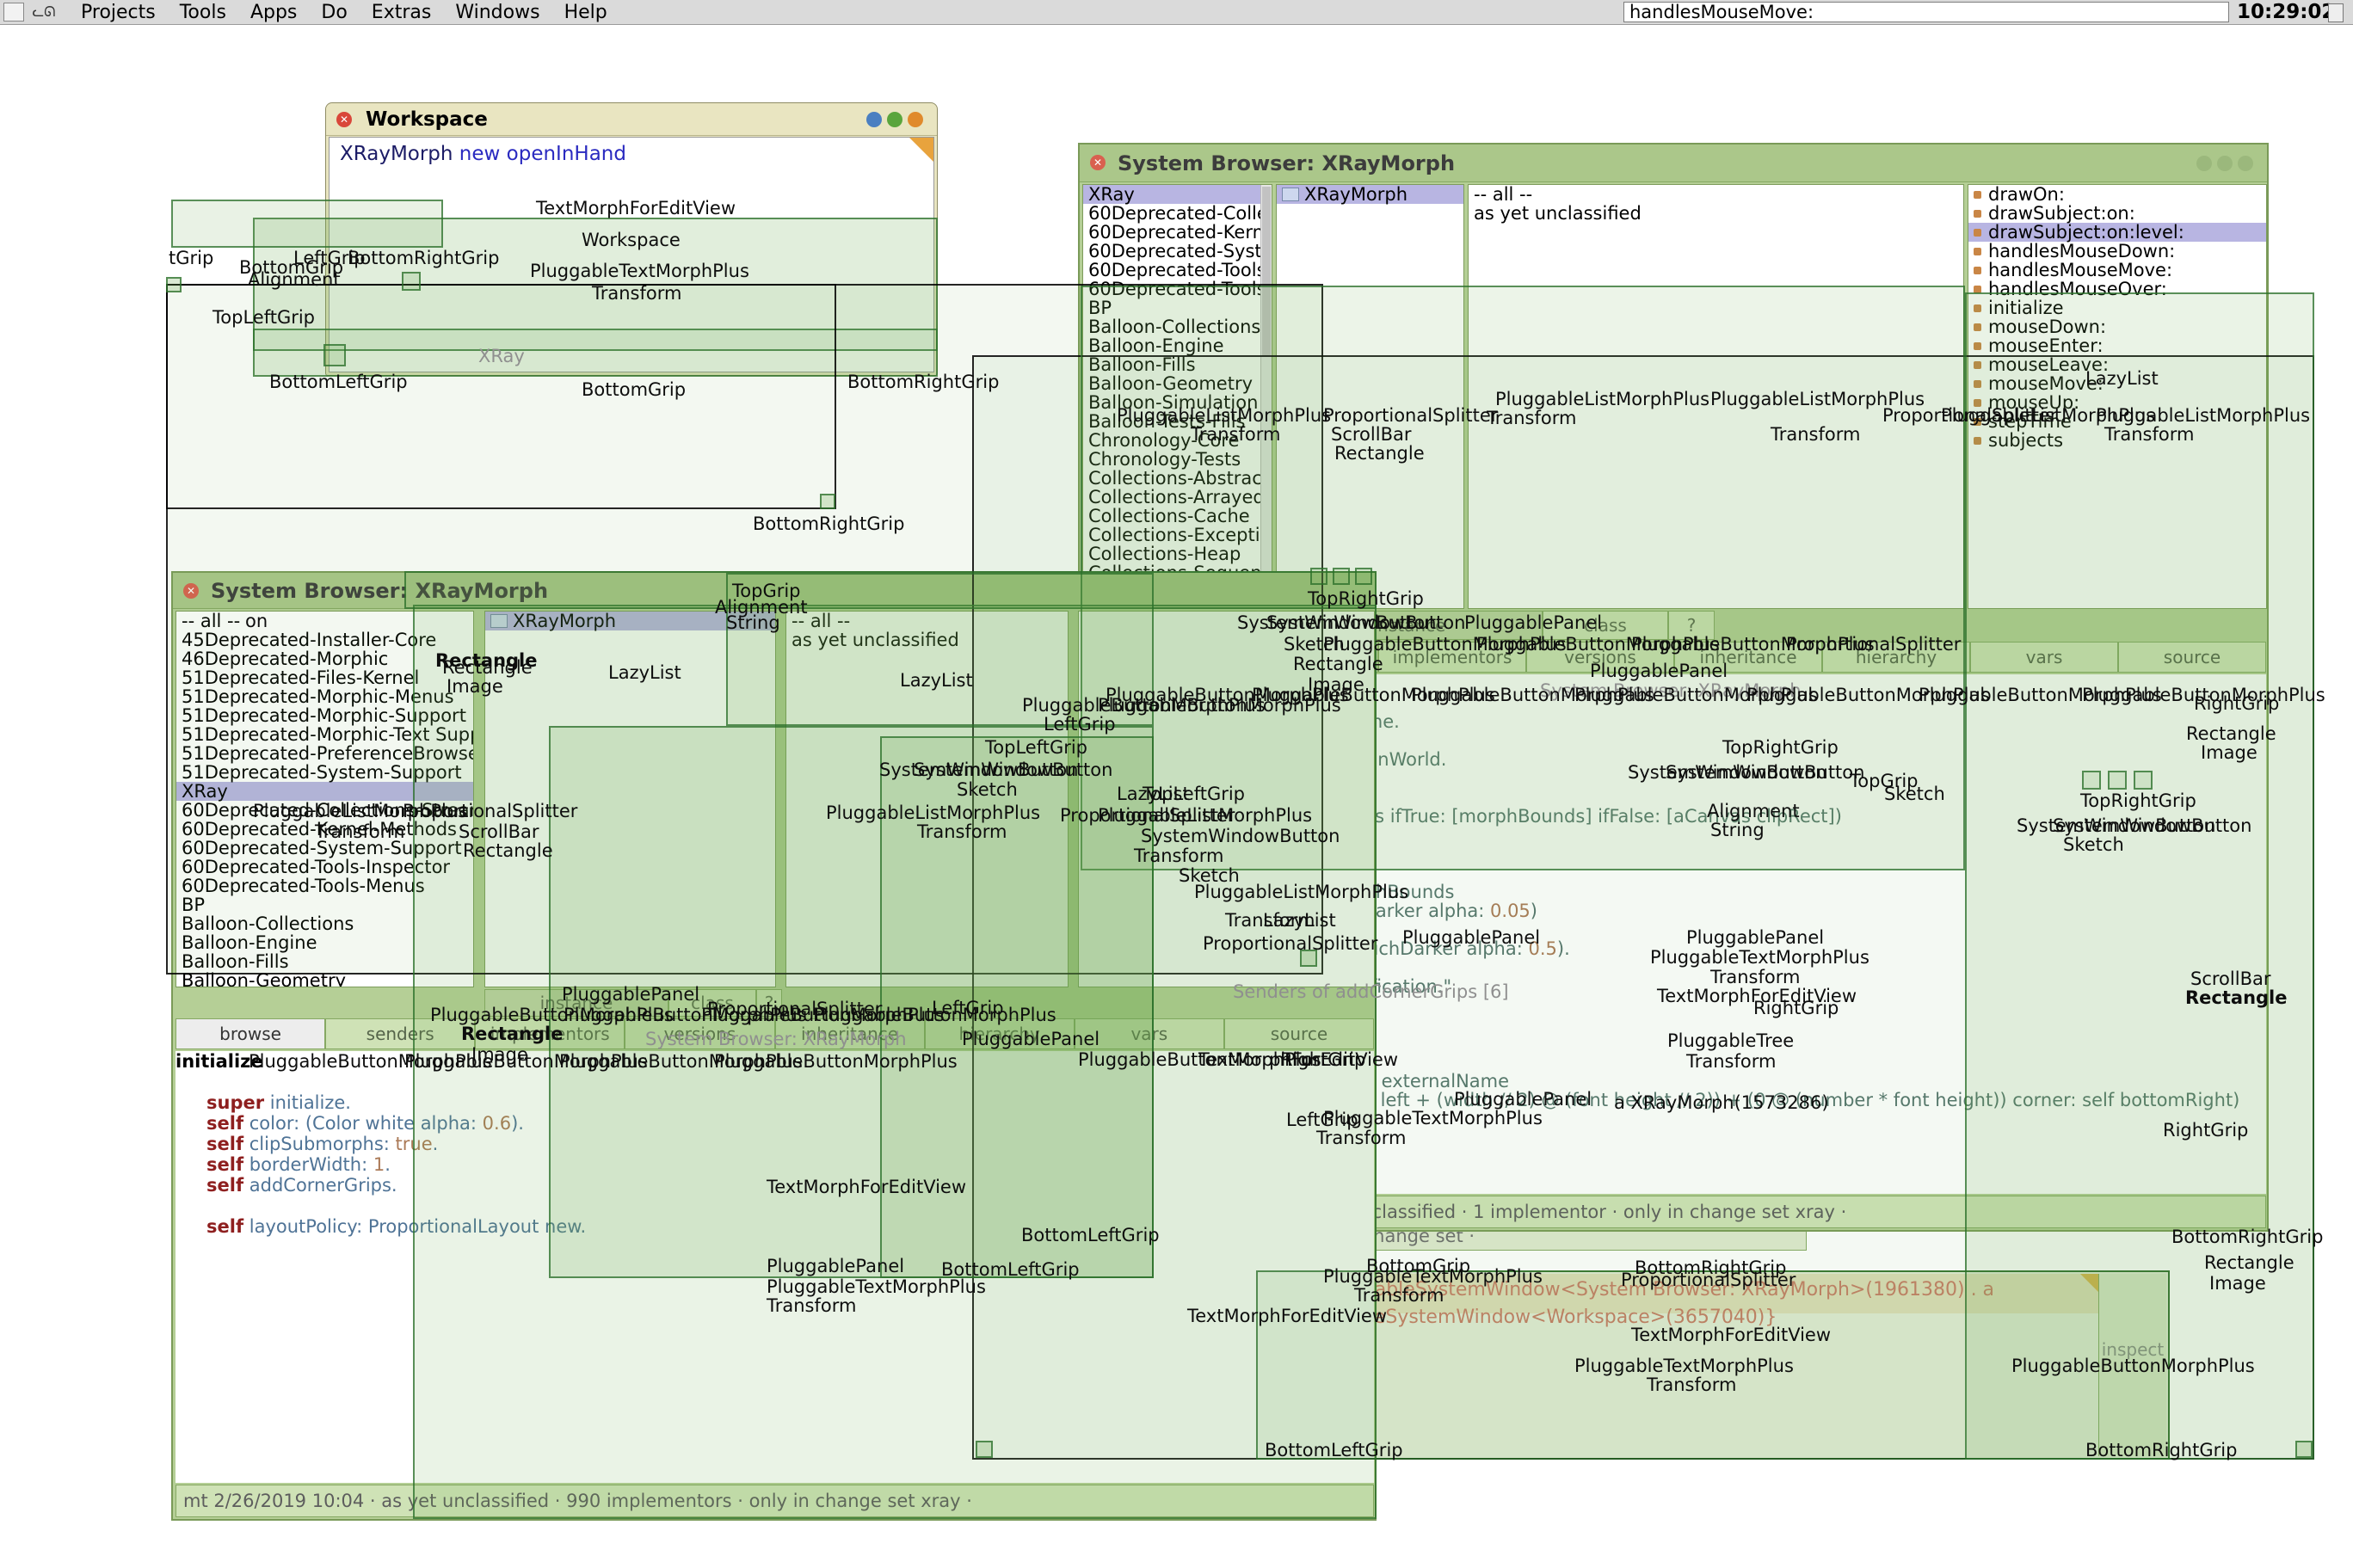 This screenshot has width=2353, height=1568. What do you see at coordinates (274, 12) in the screenshot?
I see `menu-item-apps: Apps` at bounding box center [274, 12].